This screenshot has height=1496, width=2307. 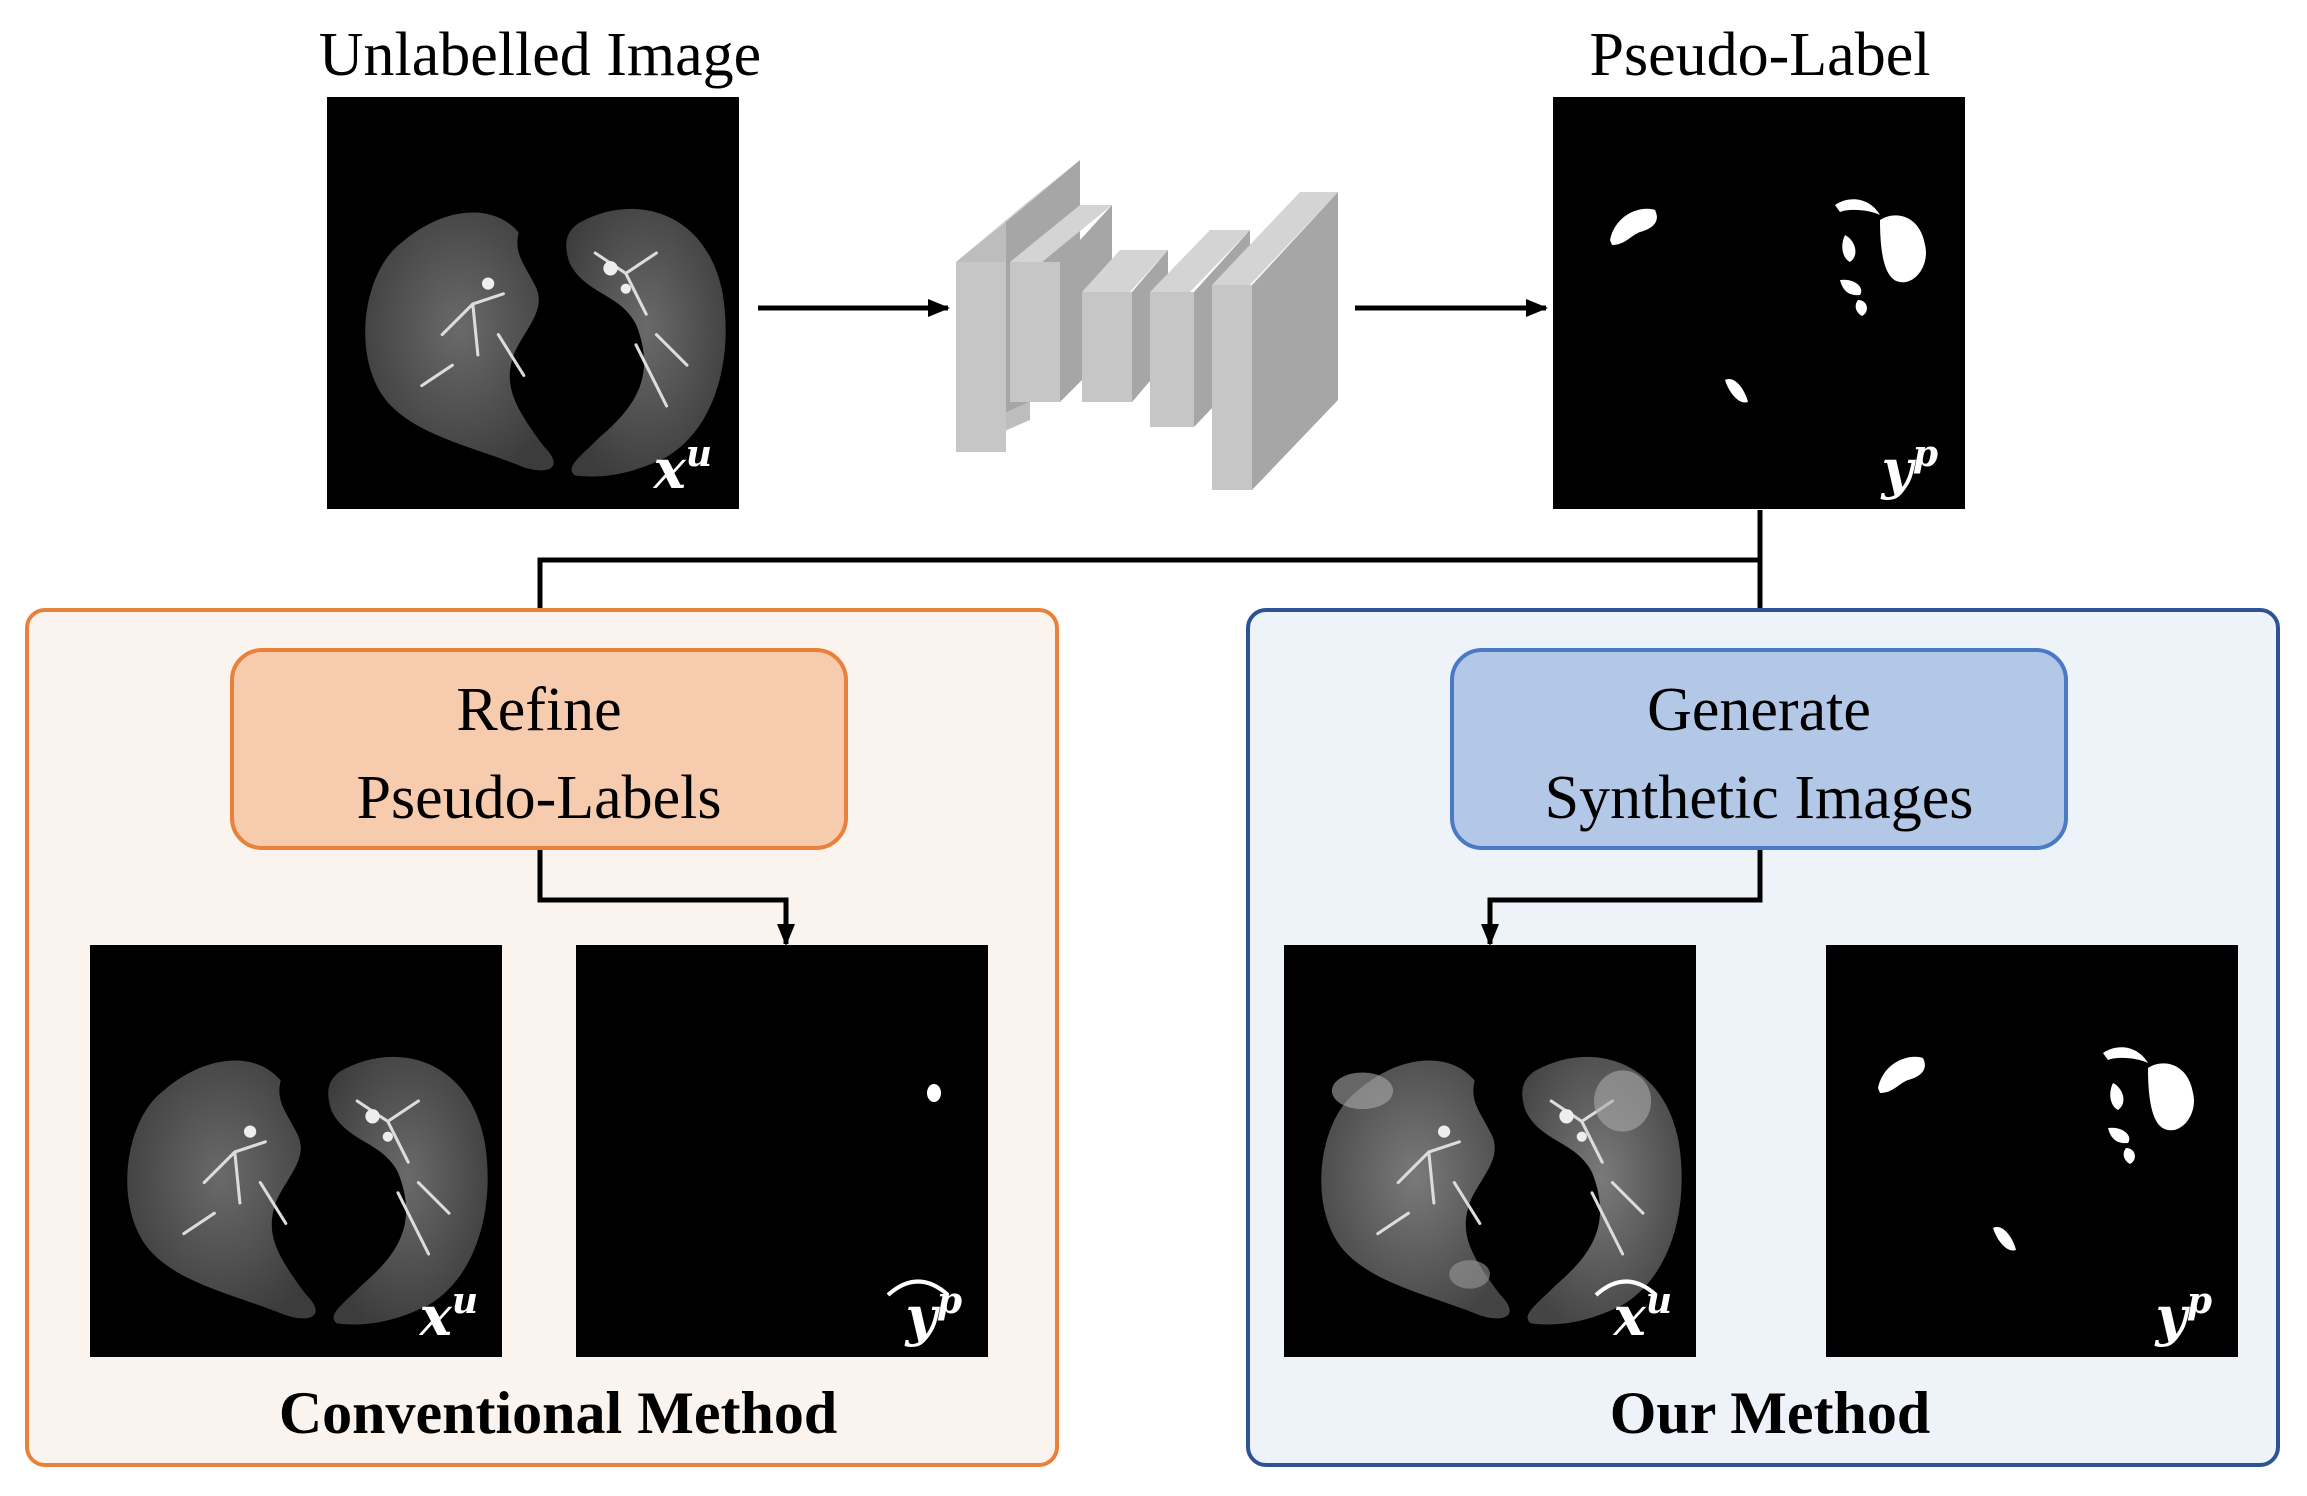 I want to click on refine-pseudo-labels-box, so click(x=539, y=749).